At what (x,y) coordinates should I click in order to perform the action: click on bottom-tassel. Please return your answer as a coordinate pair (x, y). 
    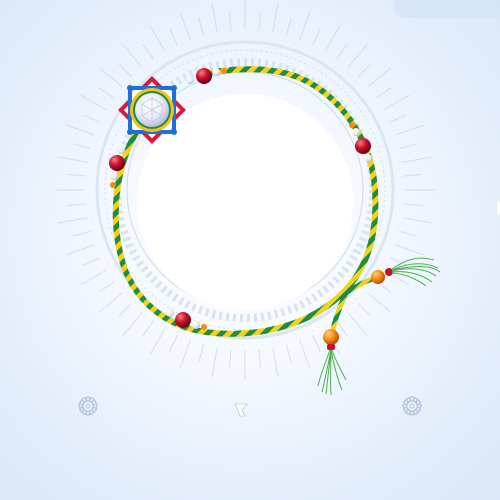
    Looking at the image, I should click on (332, 362).